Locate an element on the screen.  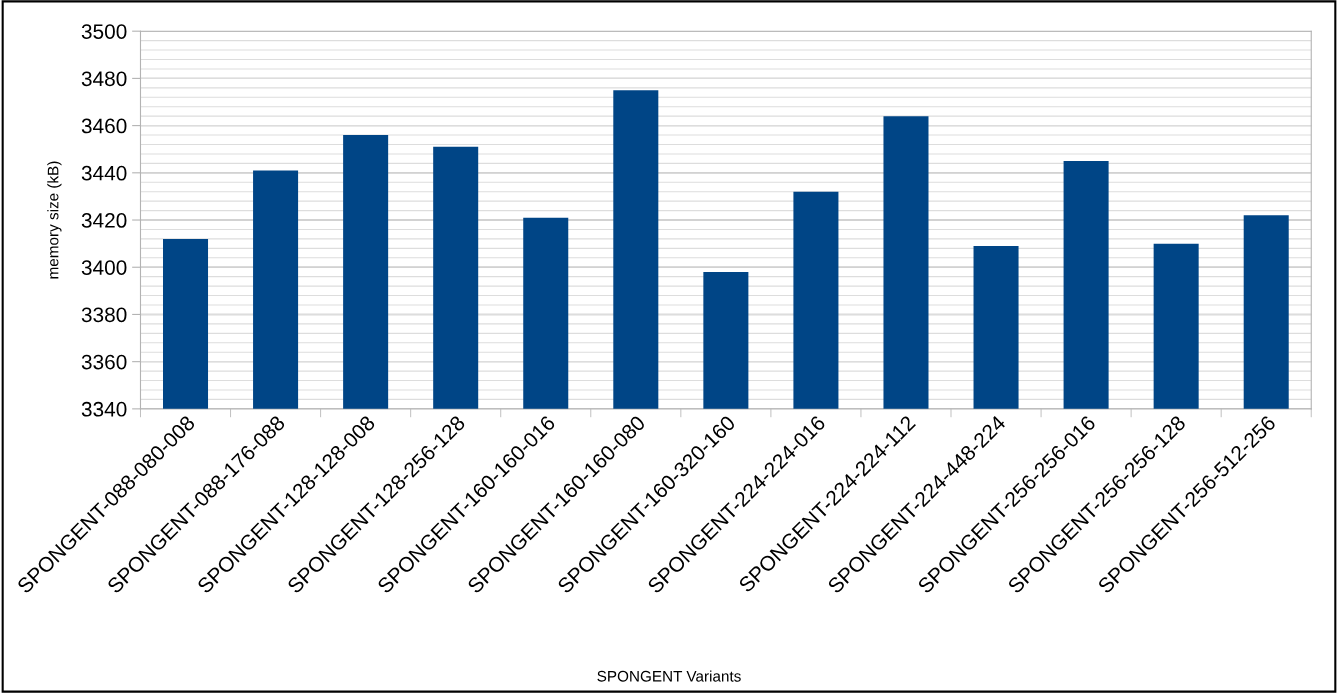
y-tick-label: 3400 is located at coordinates (104, 267).